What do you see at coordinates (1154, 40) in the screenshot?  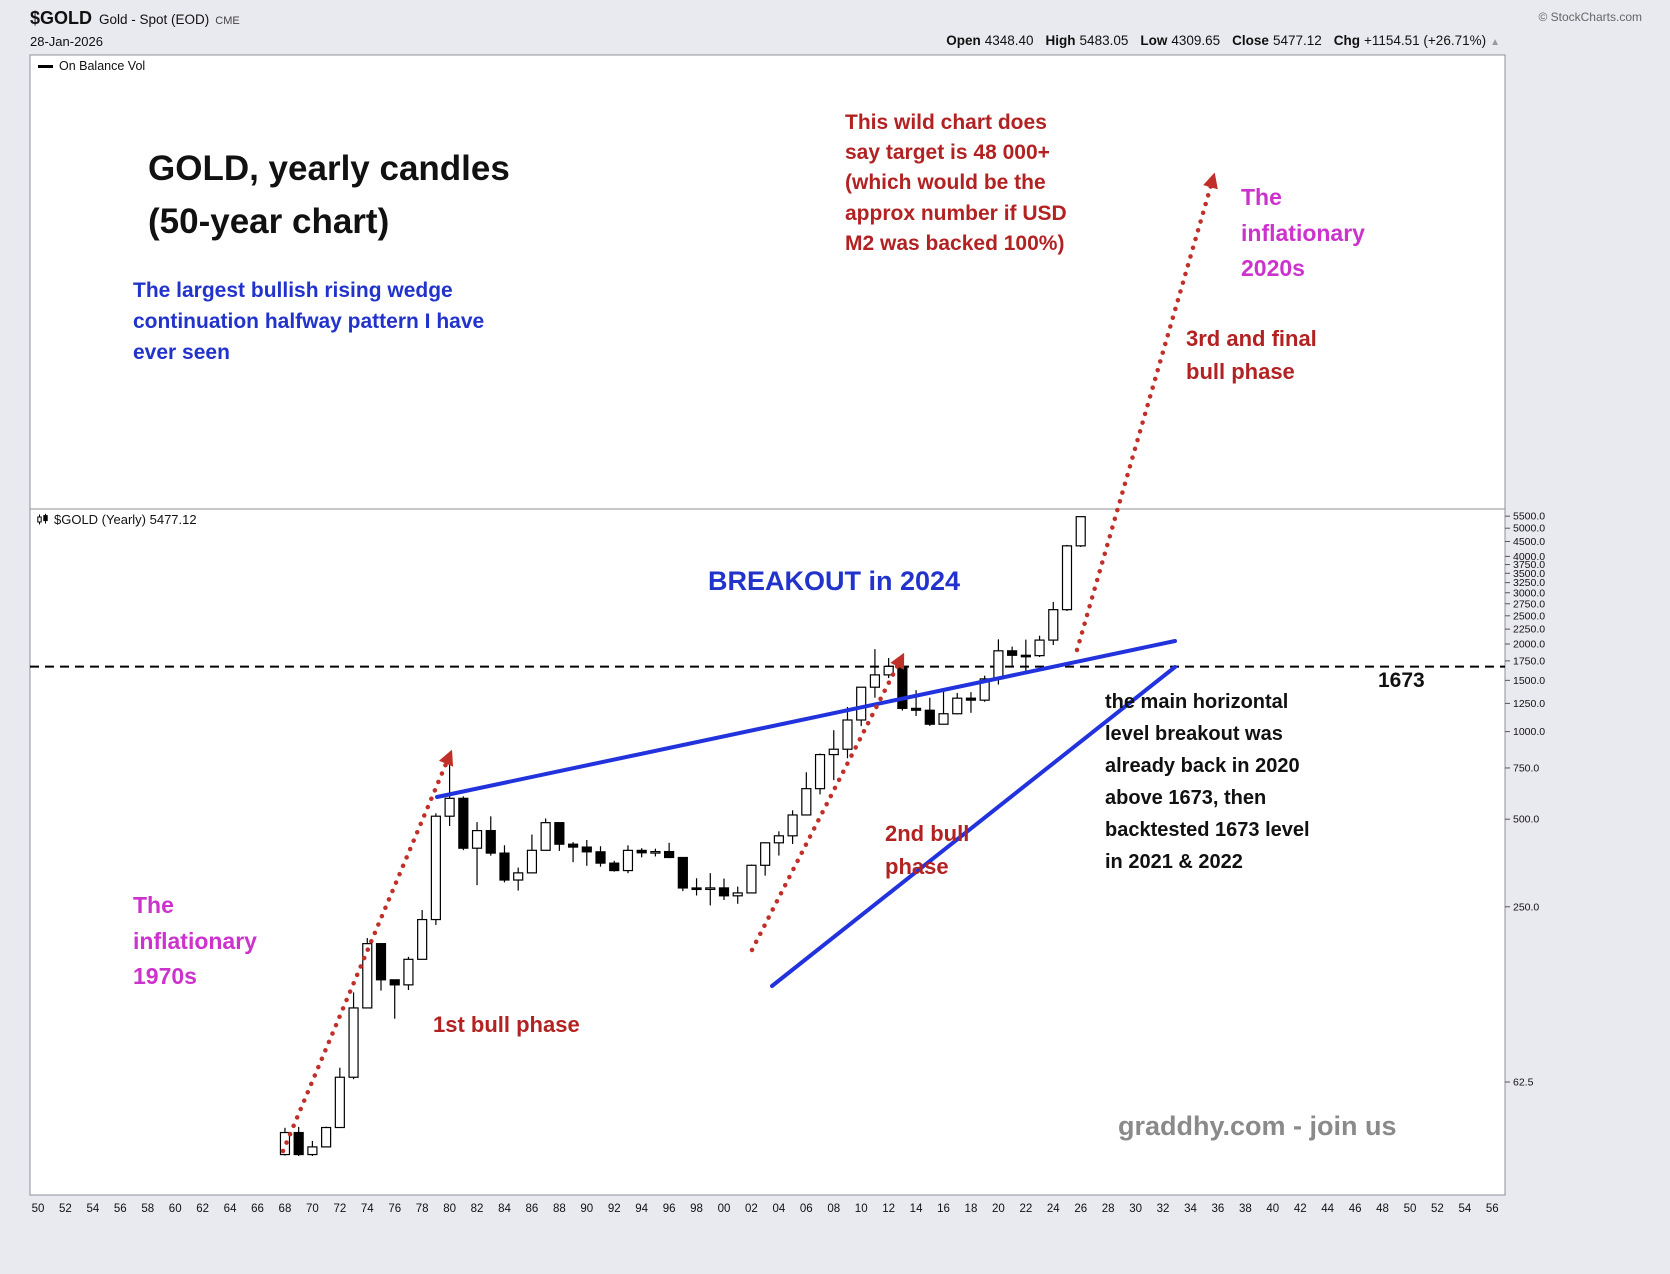 I see `quote-low-label: Low` at bounding box center [1154, 40].